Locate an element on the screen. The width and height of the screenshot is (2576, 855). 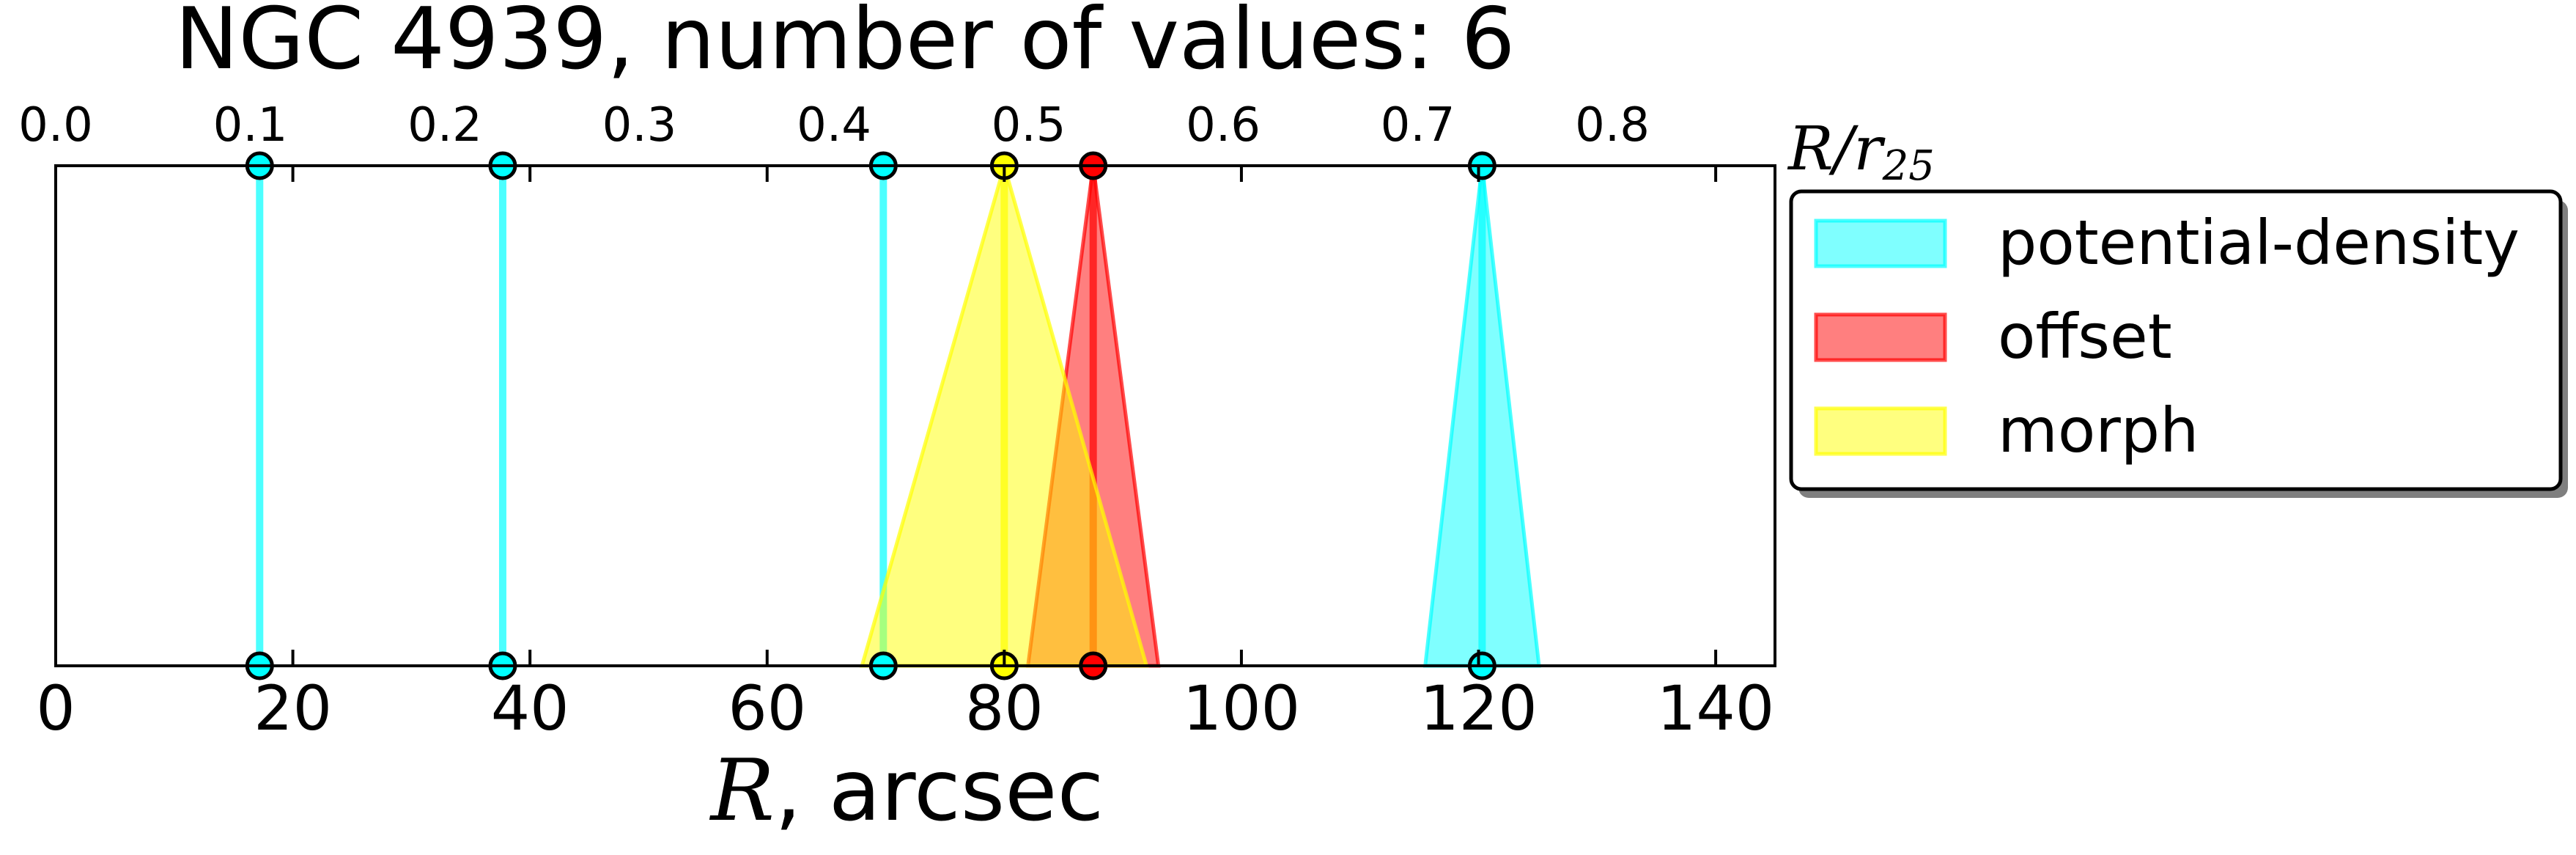
svg-text: R, arcsec is located at coordinates (907, 790).